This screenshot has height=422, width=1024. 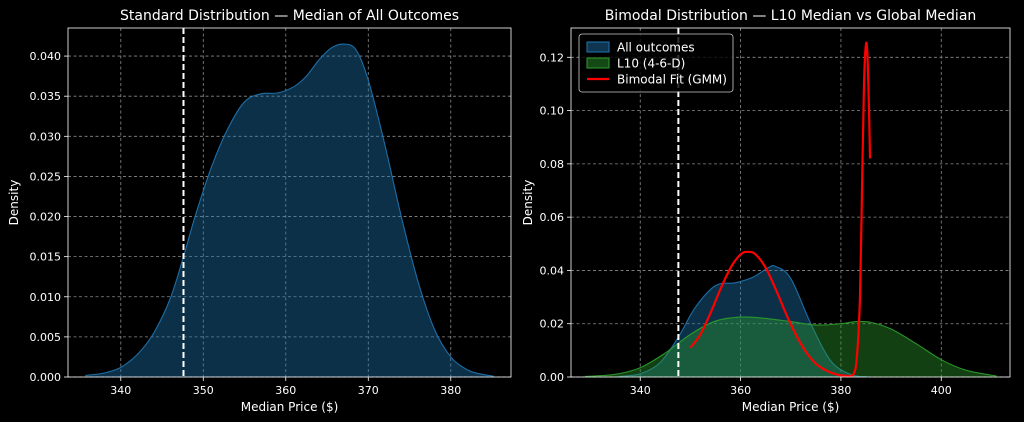 I want to click on legend-box, so click(x=656, y=63).